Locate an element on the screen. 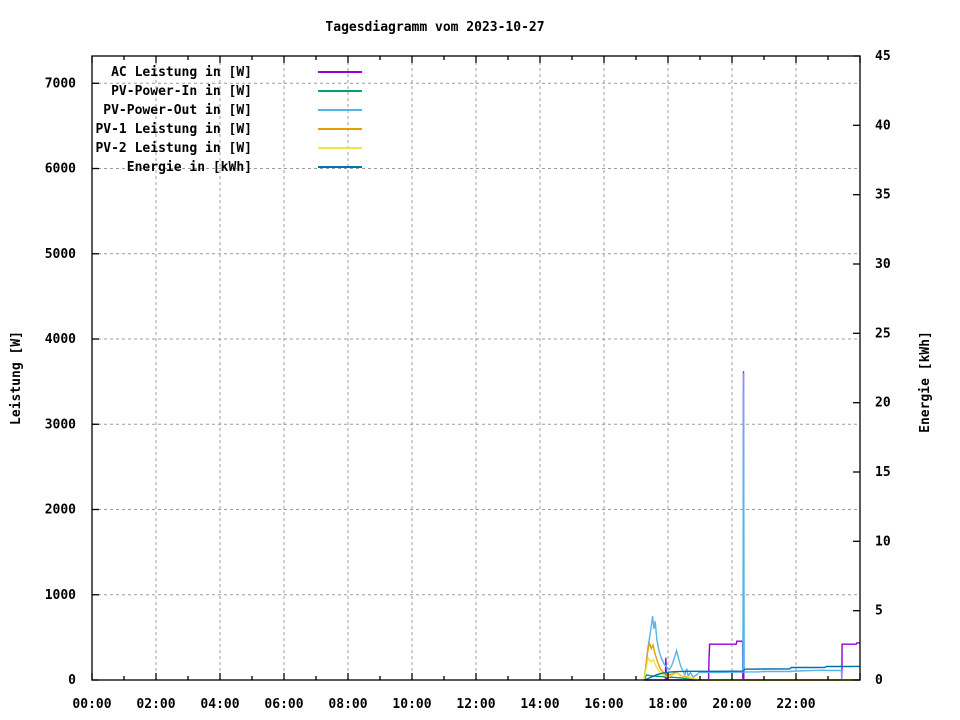 The width and height of the screenshot is (960, 720). y-left-tick-label: 2000 is located at coordinates (60, 510).